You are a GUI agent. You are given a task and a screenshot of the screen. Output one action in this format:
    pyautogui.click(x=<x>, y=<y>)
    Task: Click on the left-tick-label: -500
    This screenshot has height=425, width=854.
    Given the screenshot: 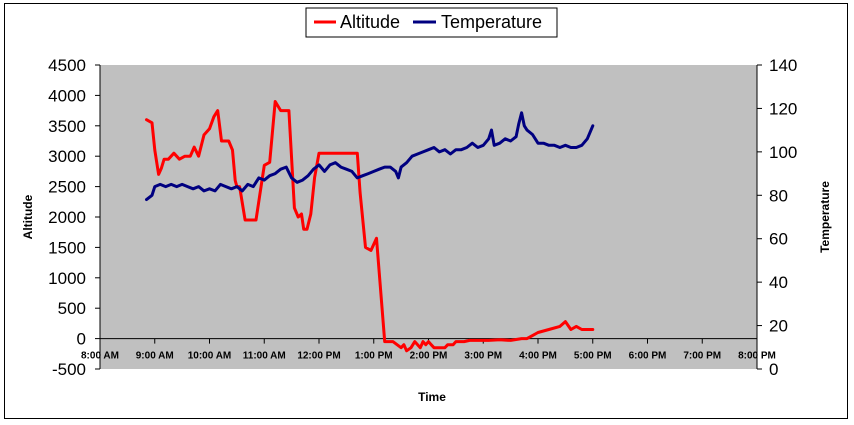 What is the action you would take?
    pyautogui.click(x=69, y=369)
    